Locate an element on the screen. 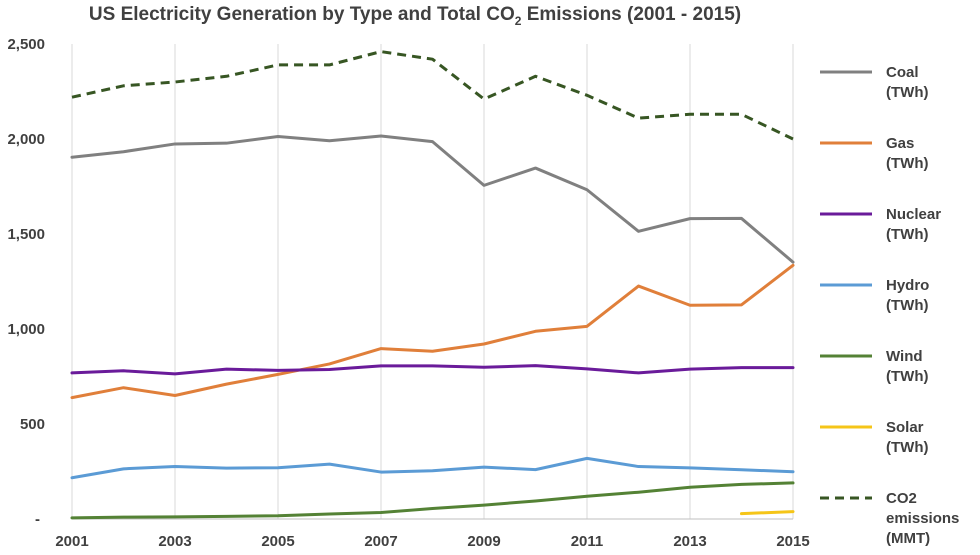 The image size is (980, 555). legend-label: Coal is located at coordinates (902, 72).